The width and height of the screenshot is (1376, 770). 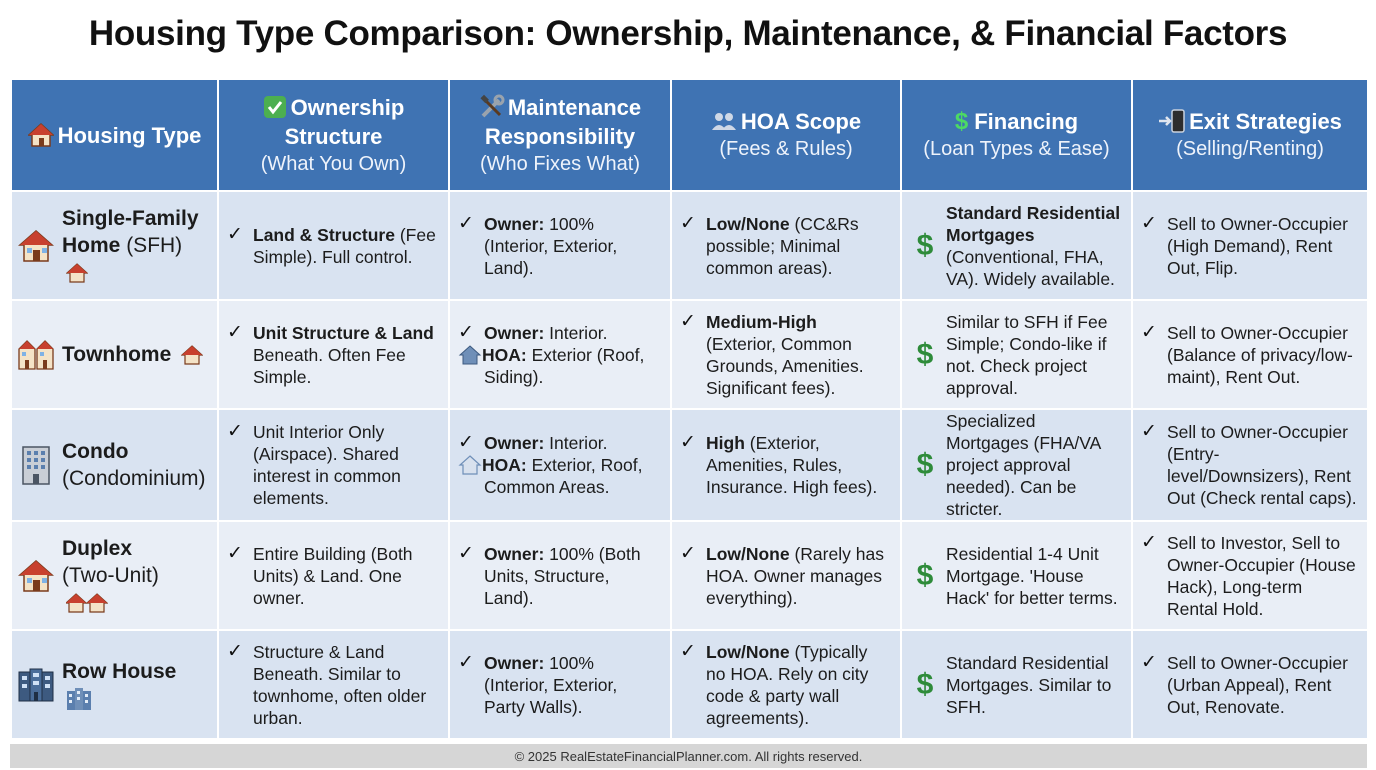 I want to click on type-name-bold: Row House, so click(x=119, y=671).